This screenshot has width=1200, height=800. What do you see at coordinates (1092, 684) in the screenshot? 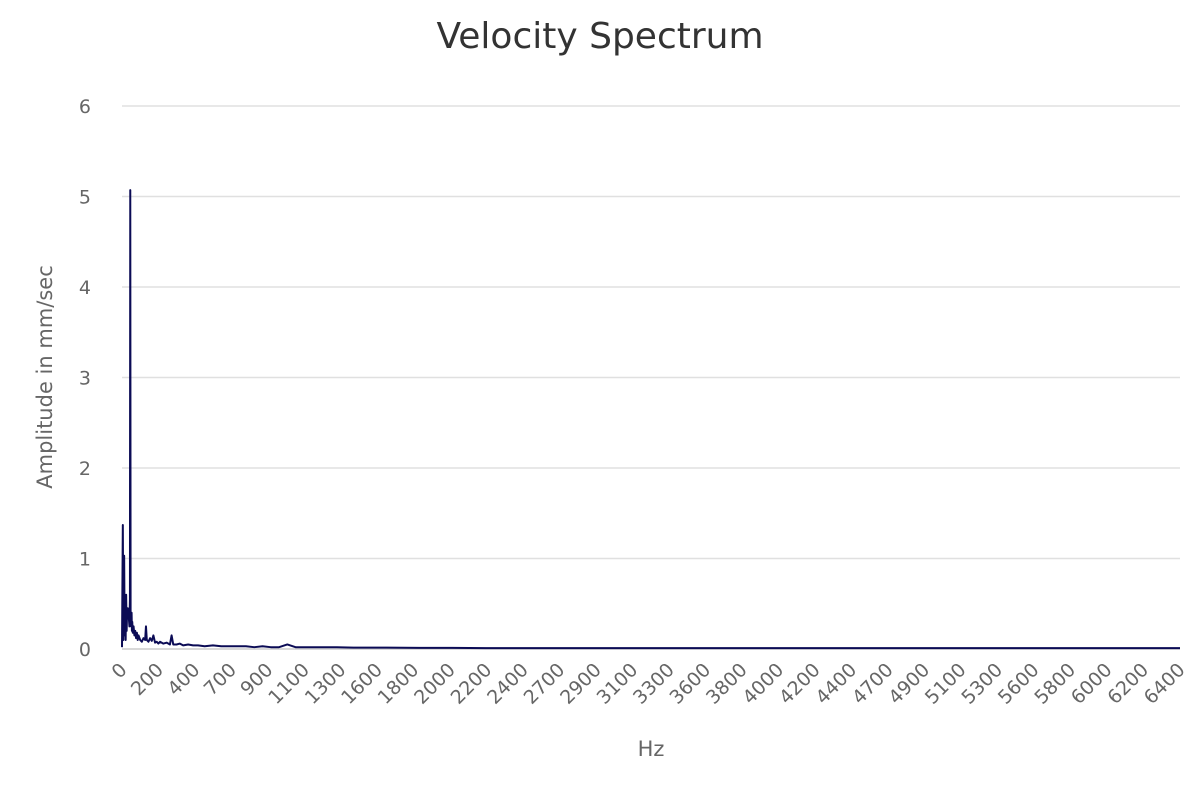
I see `x-tick-label: 6000` at bounding box center [1092, 684].